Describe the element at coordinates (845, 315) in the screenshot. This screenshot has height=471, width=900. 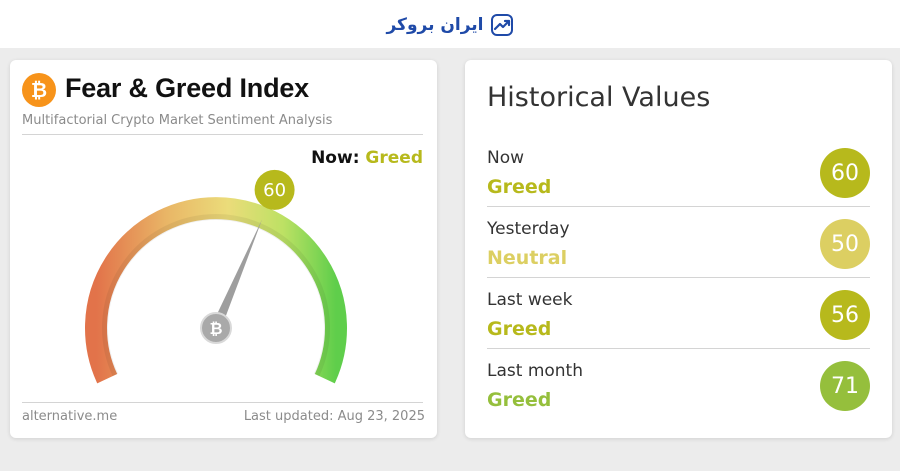
I see `history-value-badge: 56` at that location.